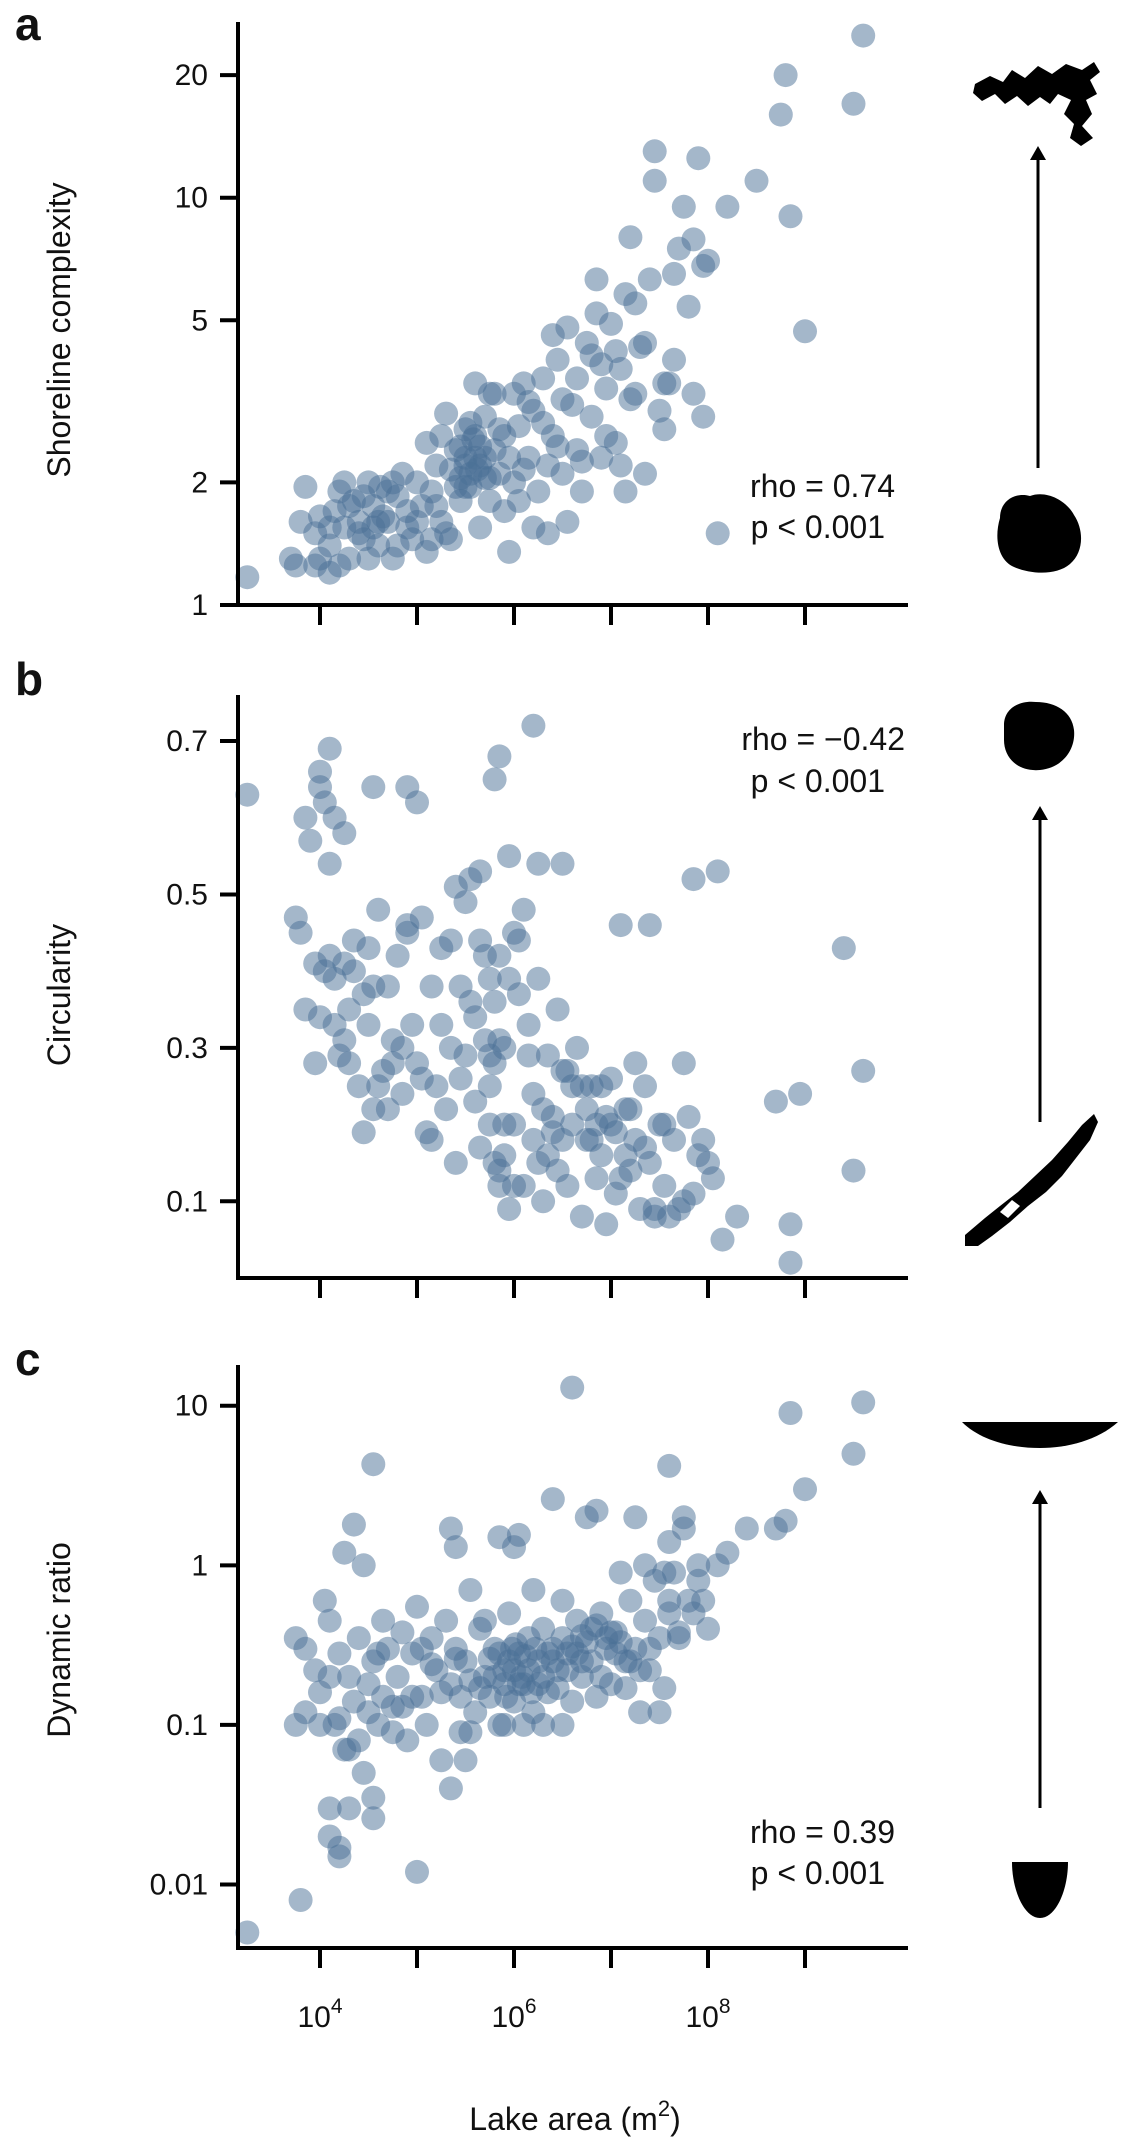  Describe the element at coordinates (1040, 1435) in the screenshot. I see `shallow-basin-icon` at that location.